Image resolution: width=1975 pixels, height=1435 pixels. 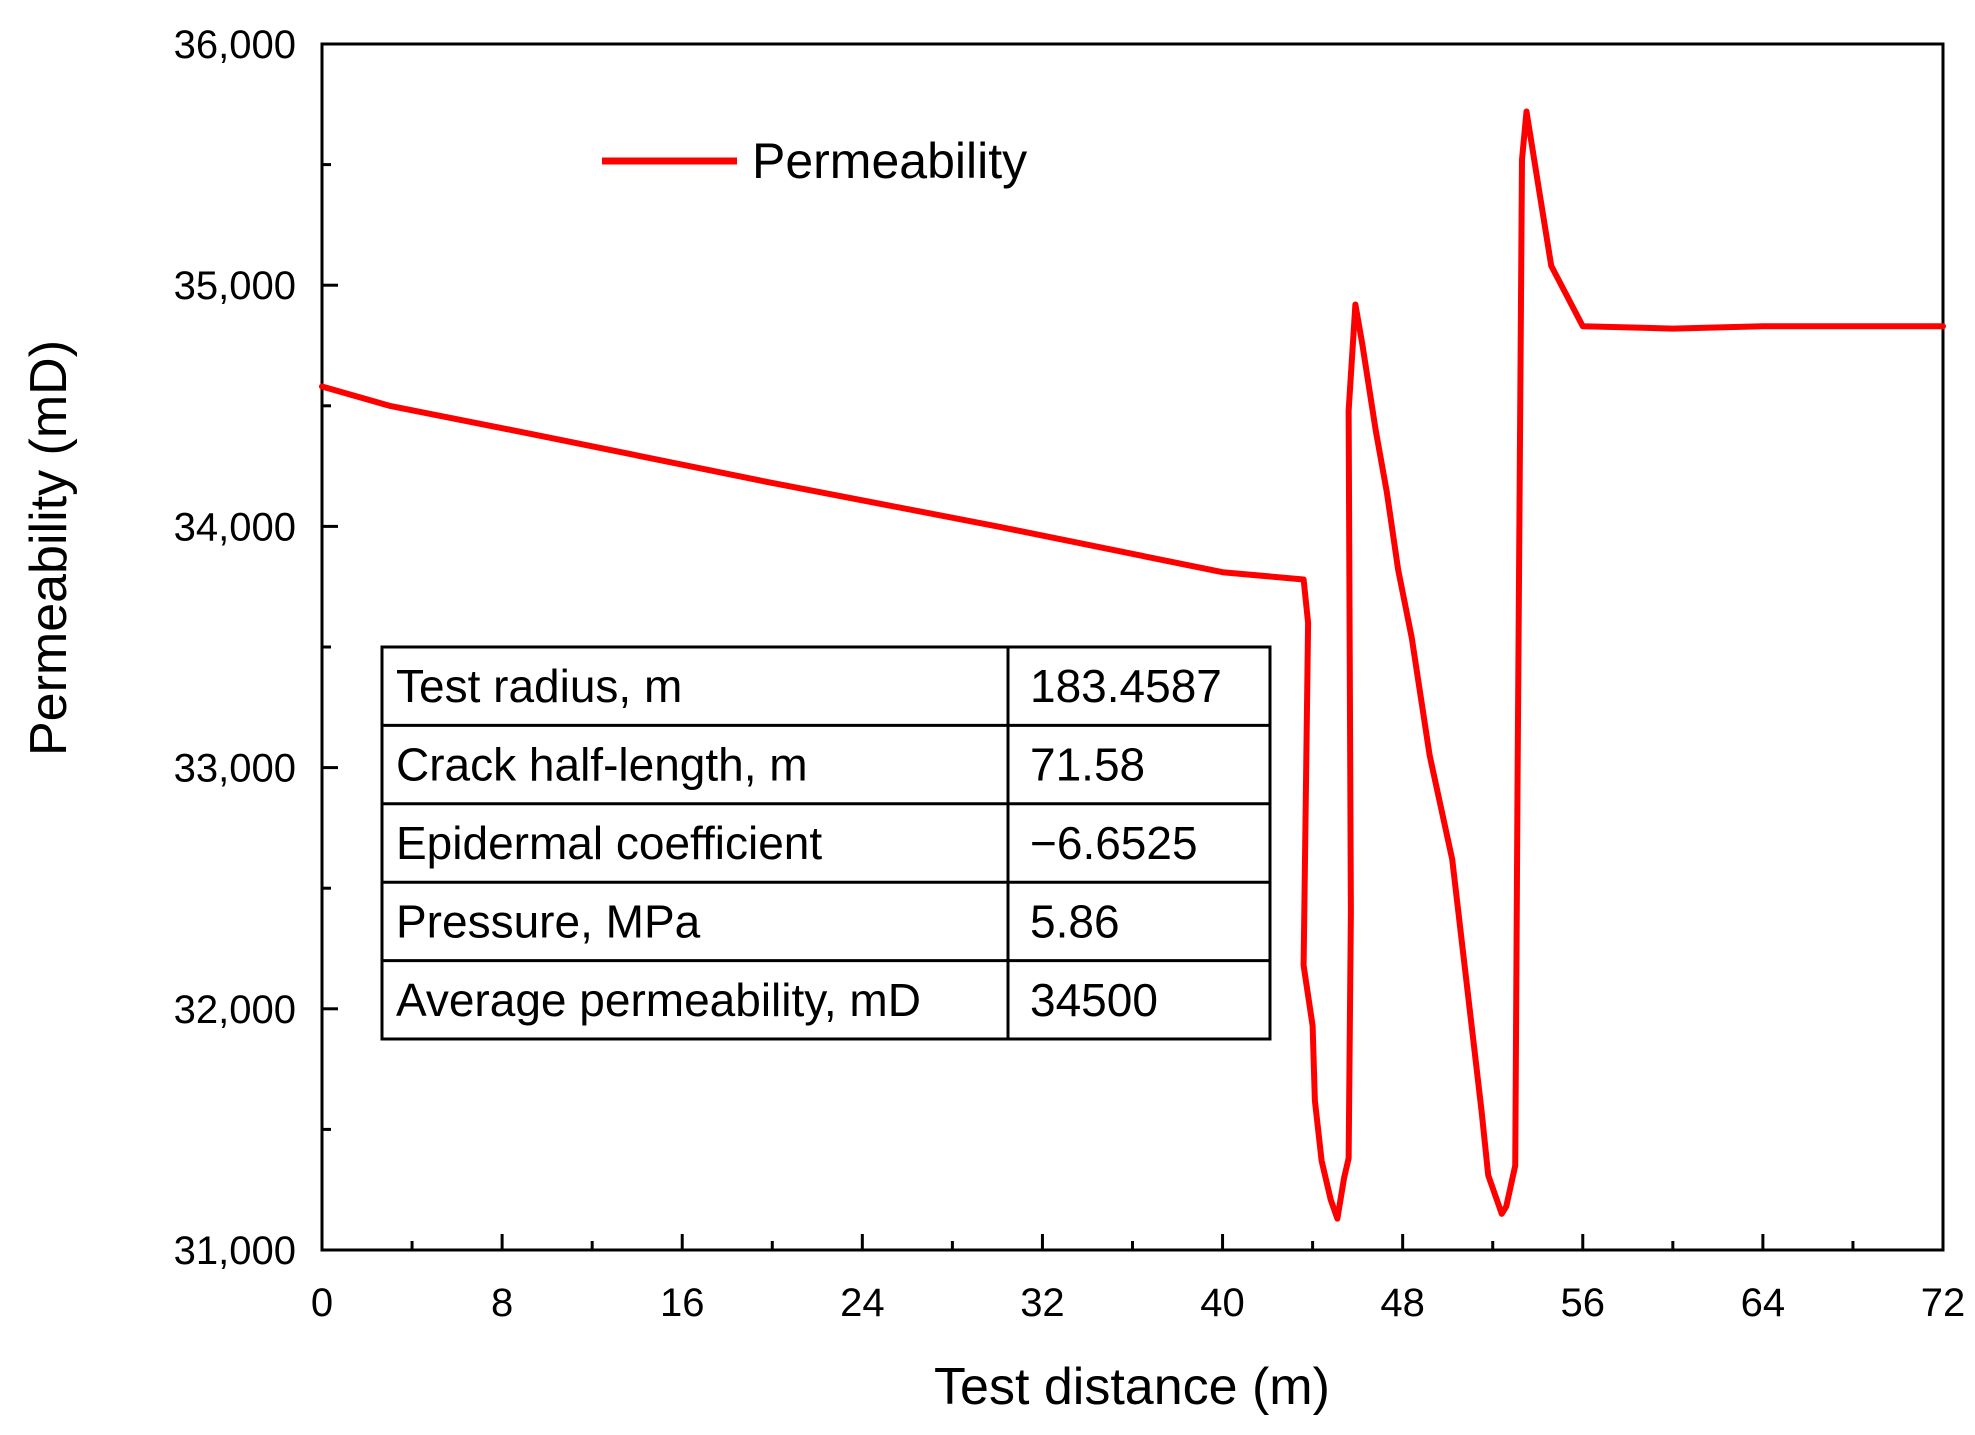 I want to click on y-axis-title: Permeability (mD), so click(x=49, y=548).